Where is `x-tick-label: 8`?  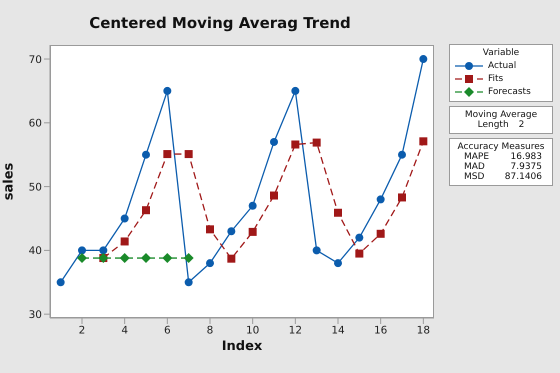
x-tick-label: 8 is located at coordinates (210, 330).